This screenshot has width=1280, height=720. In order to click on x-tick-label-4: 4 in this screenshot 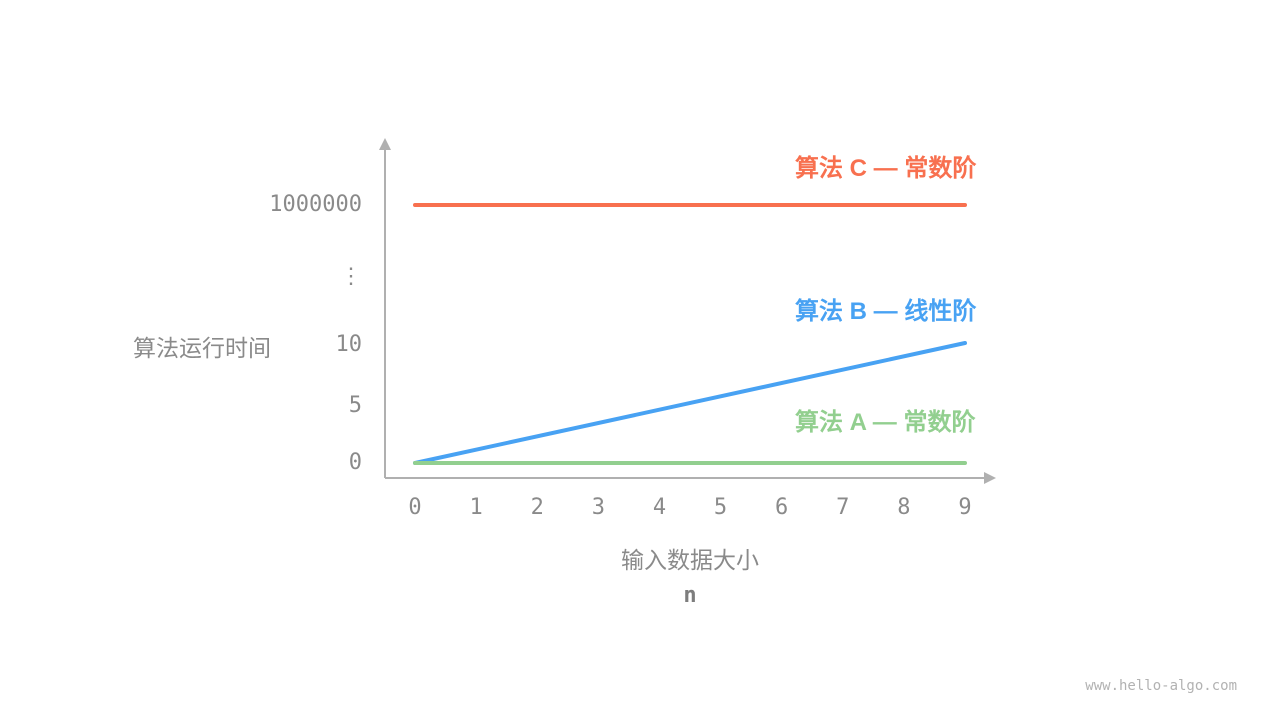, I will do `click(659, 507)`.